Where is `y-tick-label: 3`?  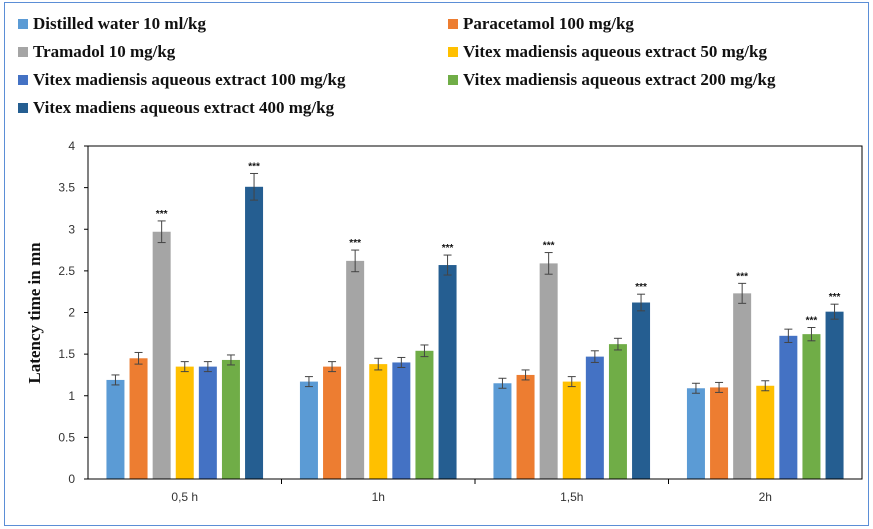
y-tick-label: 3 is located at coordinates (71, 229).